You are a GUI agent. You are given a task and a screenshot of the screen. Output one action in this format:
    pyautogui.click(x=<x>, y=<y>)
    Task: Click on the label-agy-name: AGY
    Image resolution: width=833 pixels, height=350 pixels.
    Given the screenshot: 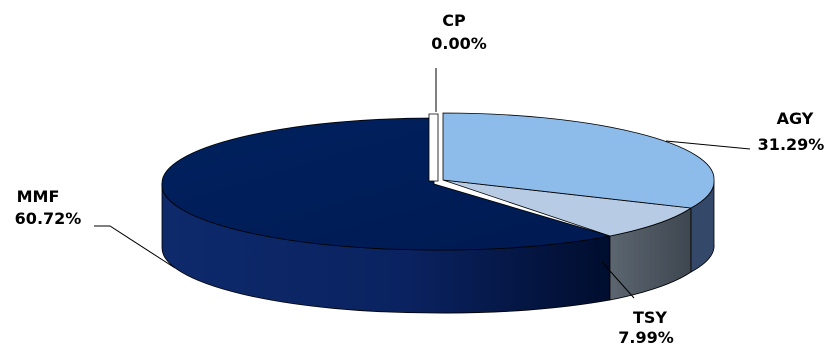 What is the action you would take?
    pyautogui.click(x=795, y=118)
    